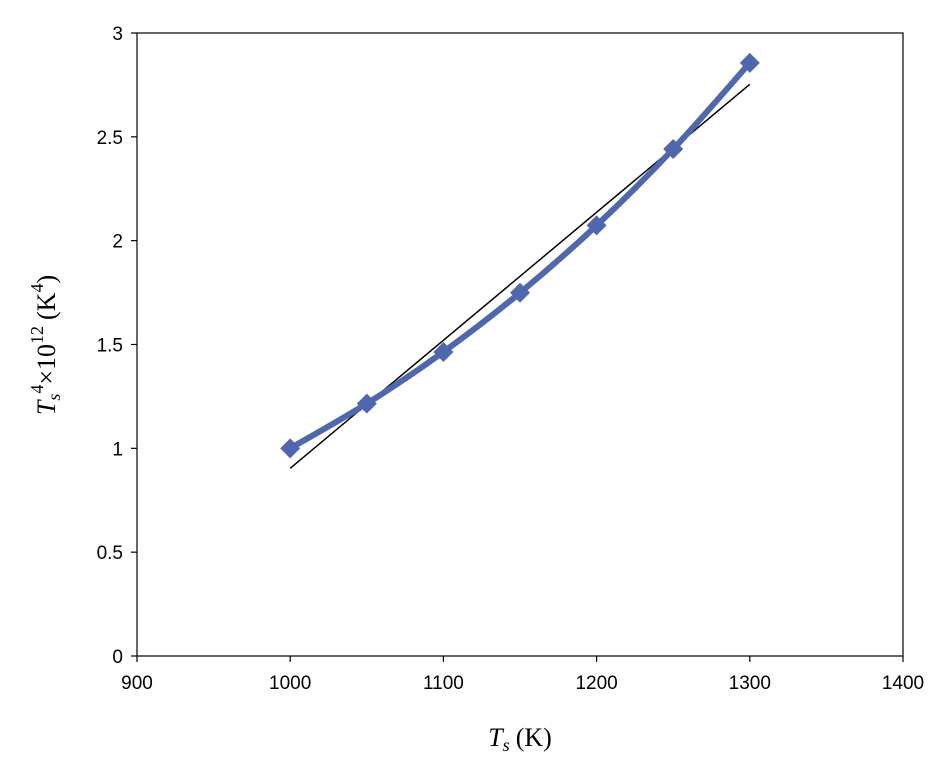 The height and width of the screenshot is (774, 939). I want to click on y-tick-label: 2.5, so click(110, 138).